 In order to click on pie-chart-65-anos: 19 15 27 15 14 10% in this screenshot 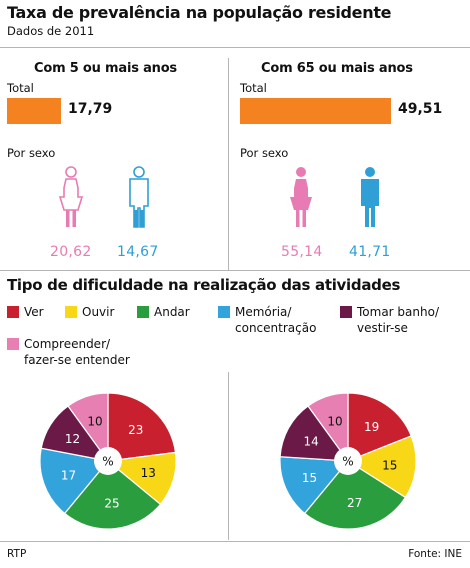, I will do `click(348, 461)`.